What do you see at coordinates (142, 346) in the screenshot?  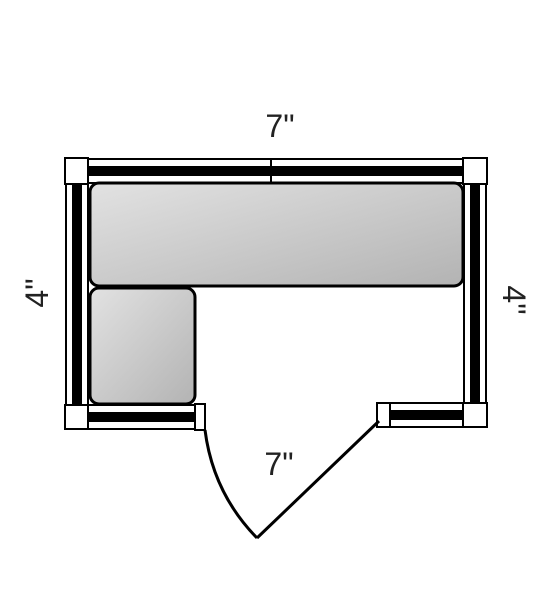 I see `shelf-left-run` at bounding box center [142, 346].